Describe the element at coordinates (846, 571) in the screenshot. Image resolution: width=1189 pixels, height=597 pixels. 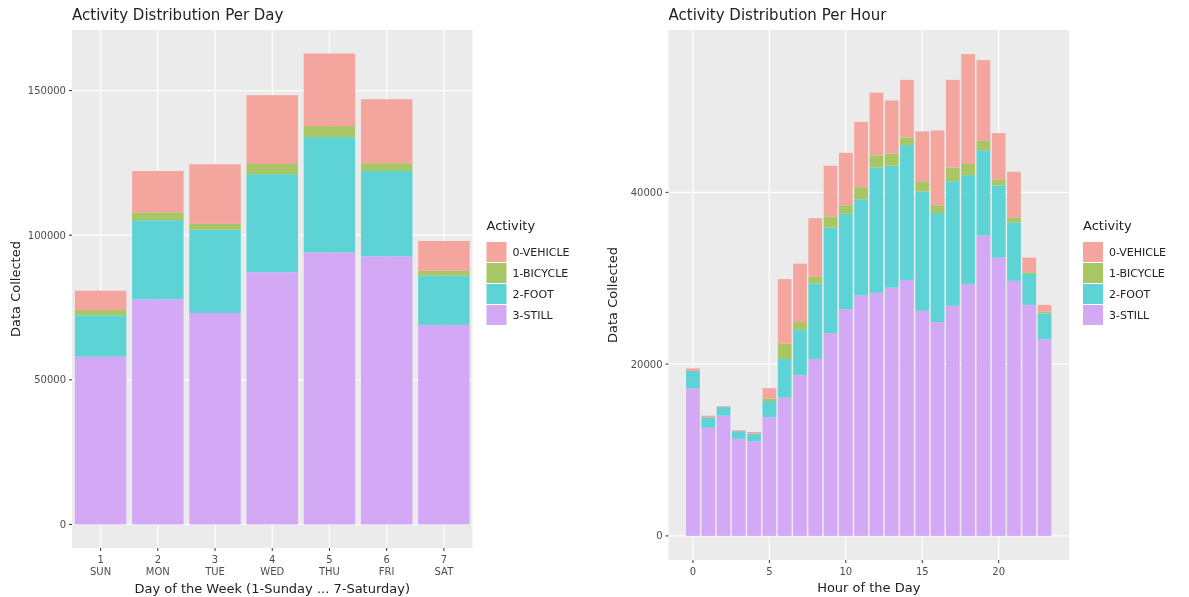
I see `x-tick-label: 10` at that location.